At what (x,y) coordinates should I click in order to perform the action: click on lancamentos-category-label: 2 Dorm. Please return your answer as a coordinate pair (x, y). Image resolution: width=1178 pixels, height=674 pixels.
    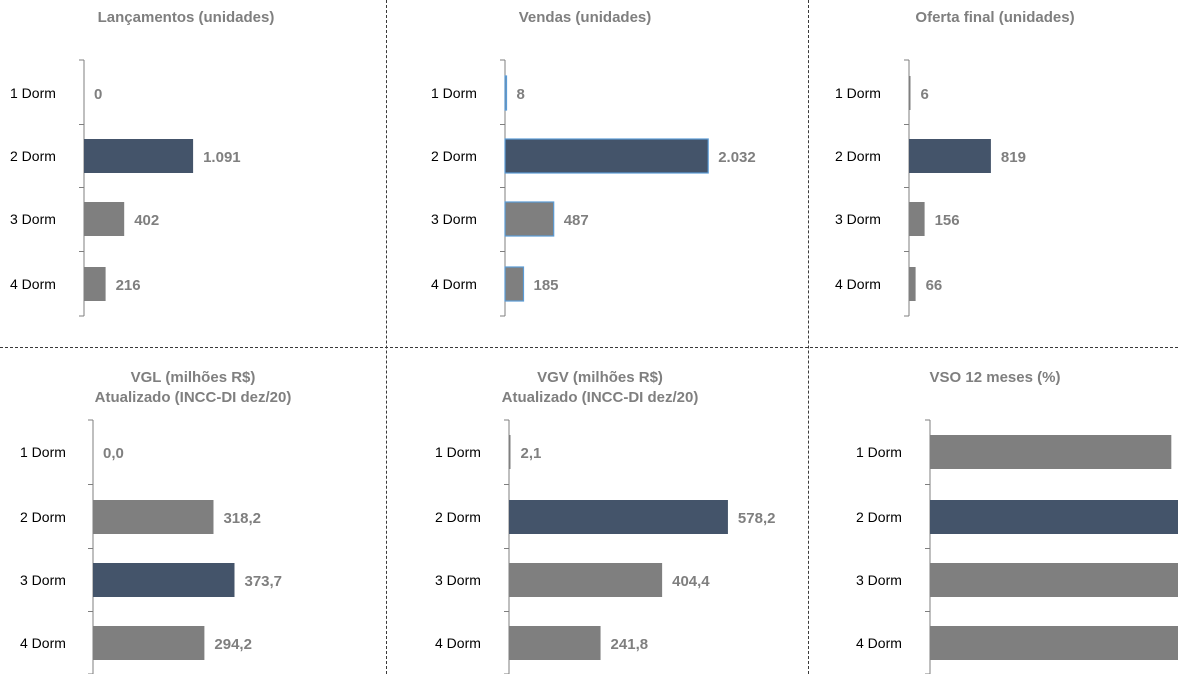
    Looking at the image, I should click on (33, 156).